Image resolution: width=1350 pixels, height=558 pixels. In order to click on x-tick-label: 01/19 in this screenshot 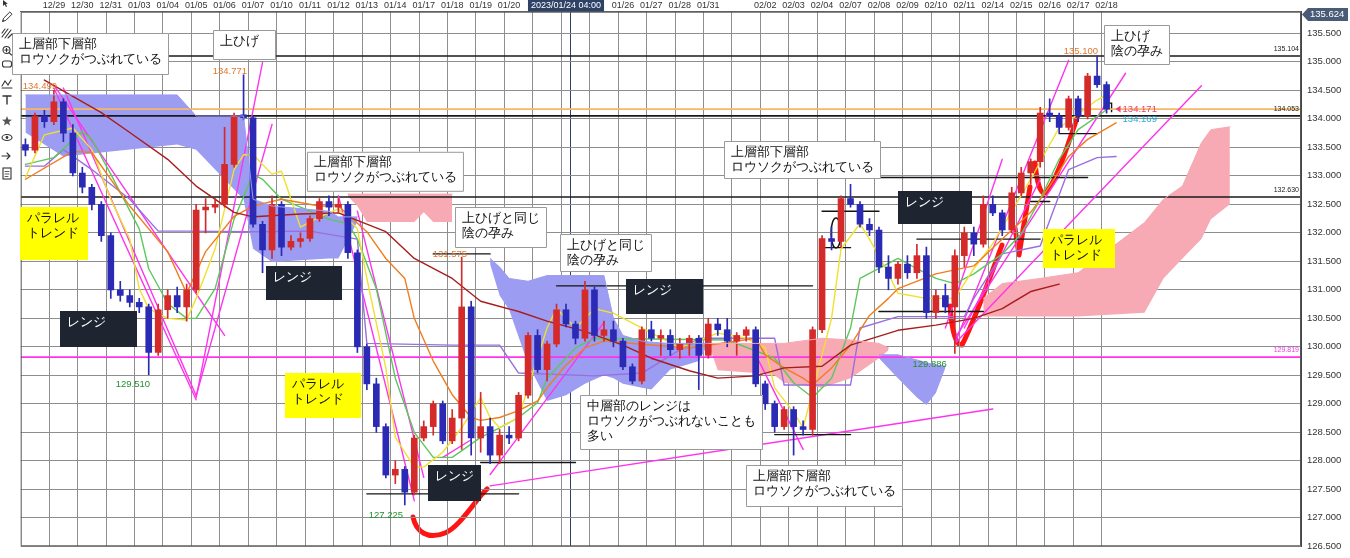, I will do `click(480, 5)`.